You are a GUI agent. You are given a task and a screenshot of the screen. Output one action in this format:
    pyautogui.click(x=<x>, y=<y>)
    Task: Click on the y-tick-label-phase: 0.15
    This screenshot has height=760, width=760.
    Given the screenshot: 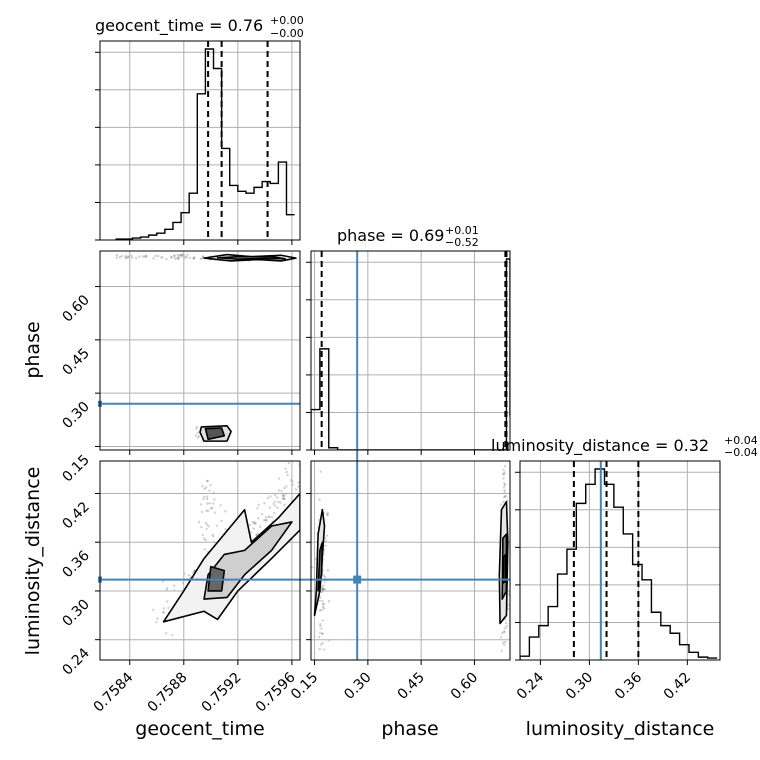 What is the action you would take?
    pyautogui.click(x=75, y=468)
    